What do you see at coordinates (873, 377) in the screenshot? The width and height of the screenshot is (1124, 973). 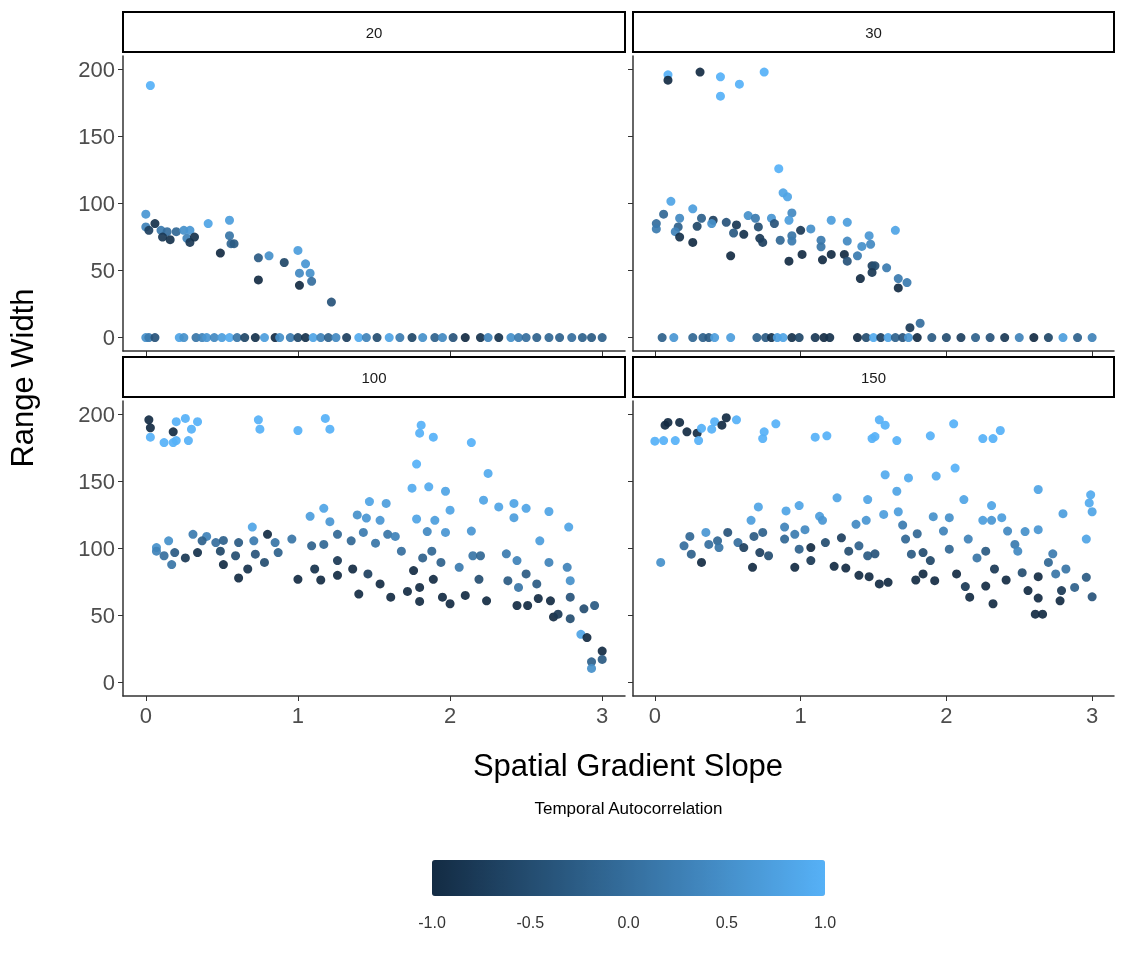 I see `chart-title: 150` at bounding box center [873, 377].